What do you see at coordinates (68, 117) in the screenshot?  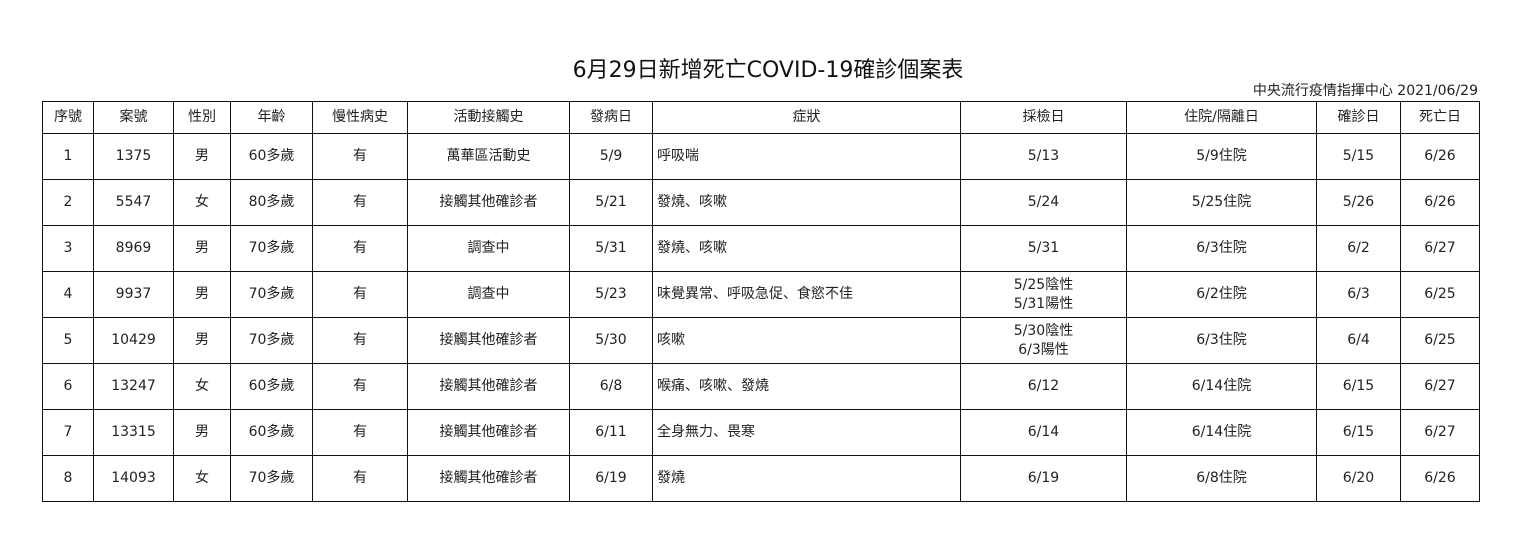 I see `header-seq: 序號` at bounding box center [68, 117].